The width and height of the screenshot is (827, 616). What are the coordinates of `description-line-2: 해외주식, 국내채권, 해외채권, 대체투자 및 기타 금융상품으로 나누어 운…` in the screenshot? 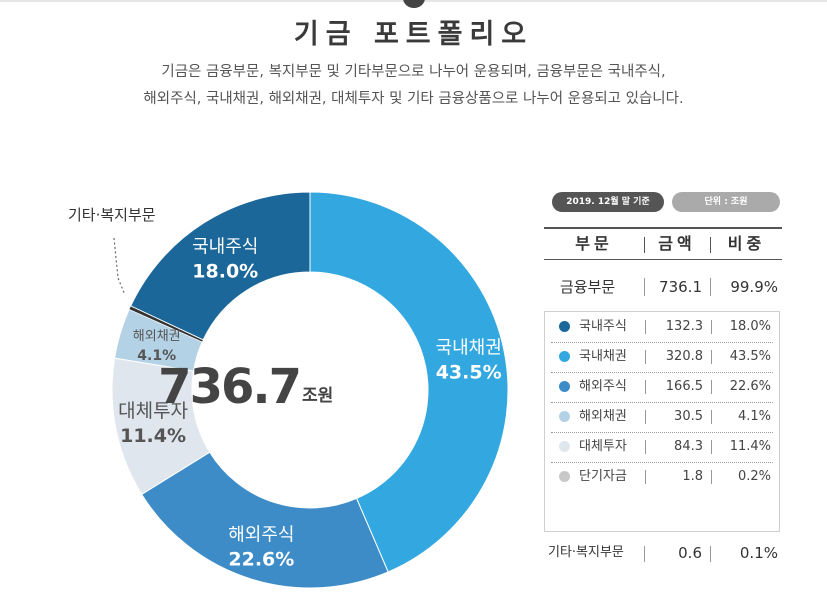 It's located at (413, 99).